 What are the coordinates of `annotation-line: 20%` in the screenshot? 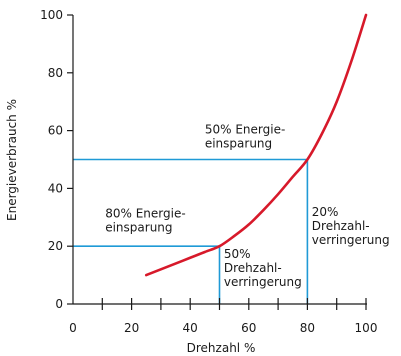 It's located at (325, 212).